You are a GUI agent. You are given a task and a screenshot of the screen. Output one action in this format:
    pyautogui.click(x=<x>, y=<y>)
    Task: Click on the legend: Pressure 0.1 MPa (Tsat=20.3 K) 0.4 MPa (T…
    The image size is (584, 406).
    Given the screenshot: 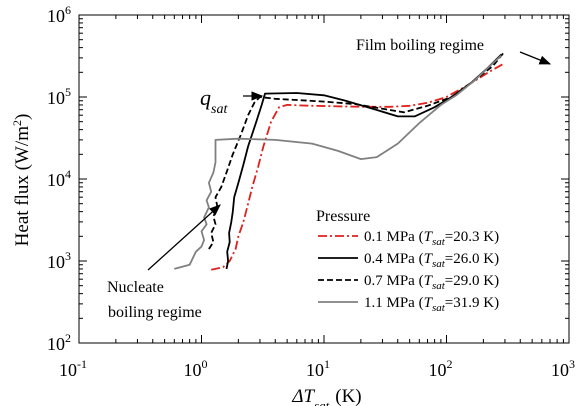 What is the action you would take?
    pyautogui.click(x=407, y=261)
    